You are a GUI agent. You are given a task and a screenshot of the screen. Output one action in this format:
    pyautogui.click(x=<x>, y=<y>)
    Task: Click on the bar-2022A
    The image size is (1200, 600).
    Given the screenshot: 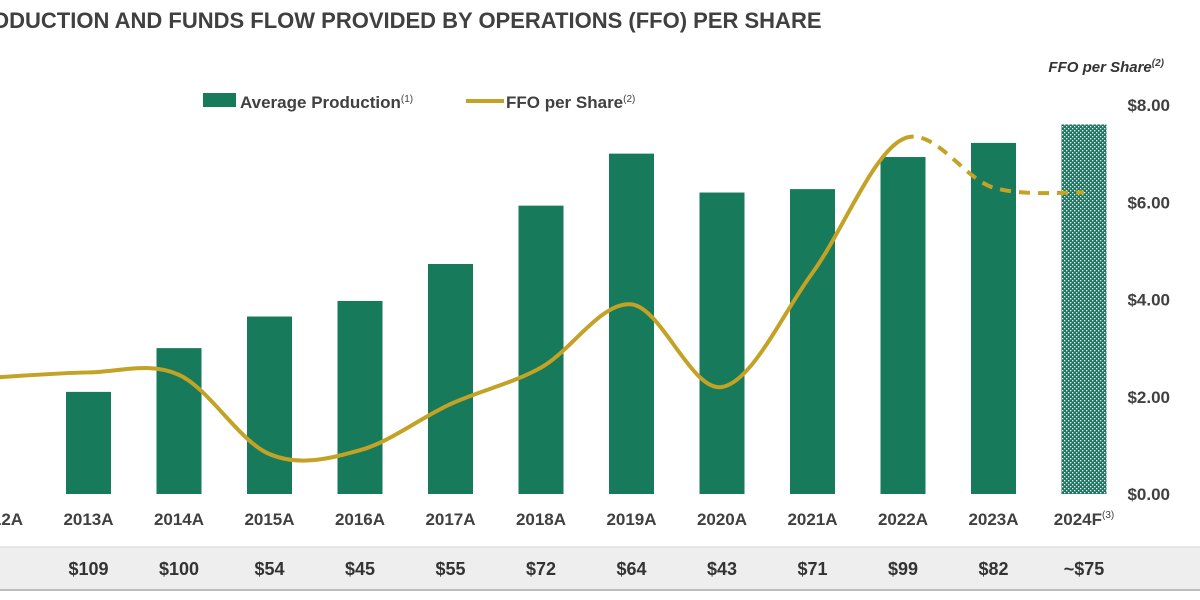 What is the action you would take?
    pyautogui.click(x=903, y=325)
    